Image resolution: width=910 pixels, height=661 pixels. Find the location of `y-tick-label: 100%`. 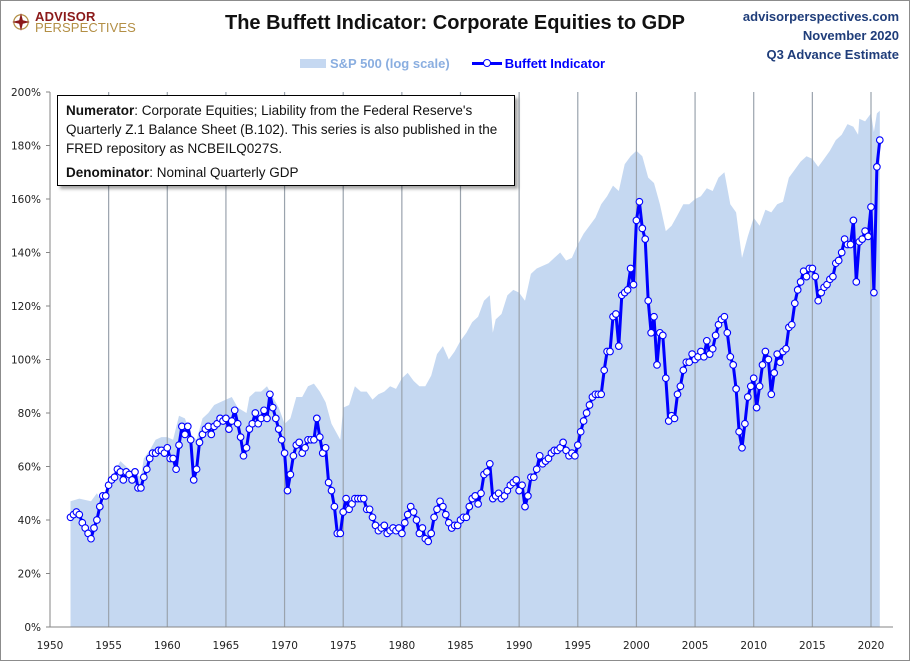

y-tick-label: 100% is located at coordinates (26, 361).